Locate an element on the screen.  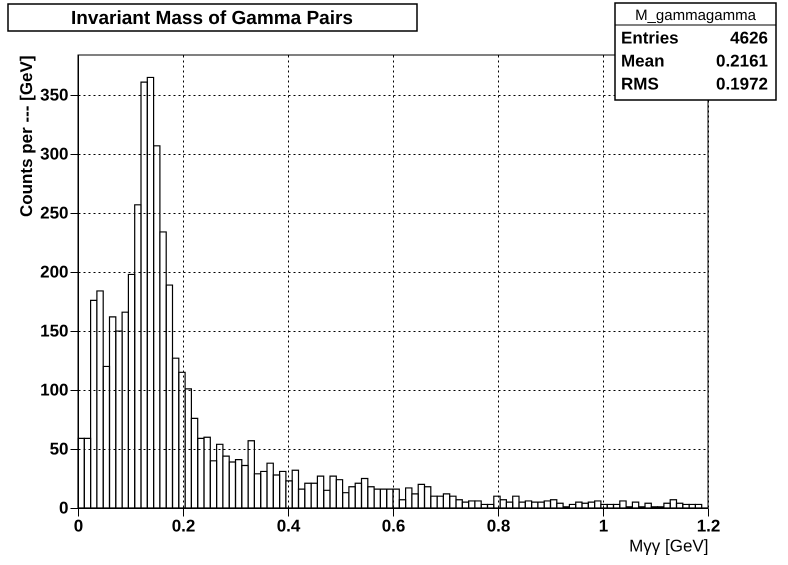
x-tick-label: 0.4 is located at coordinates (288, 526).